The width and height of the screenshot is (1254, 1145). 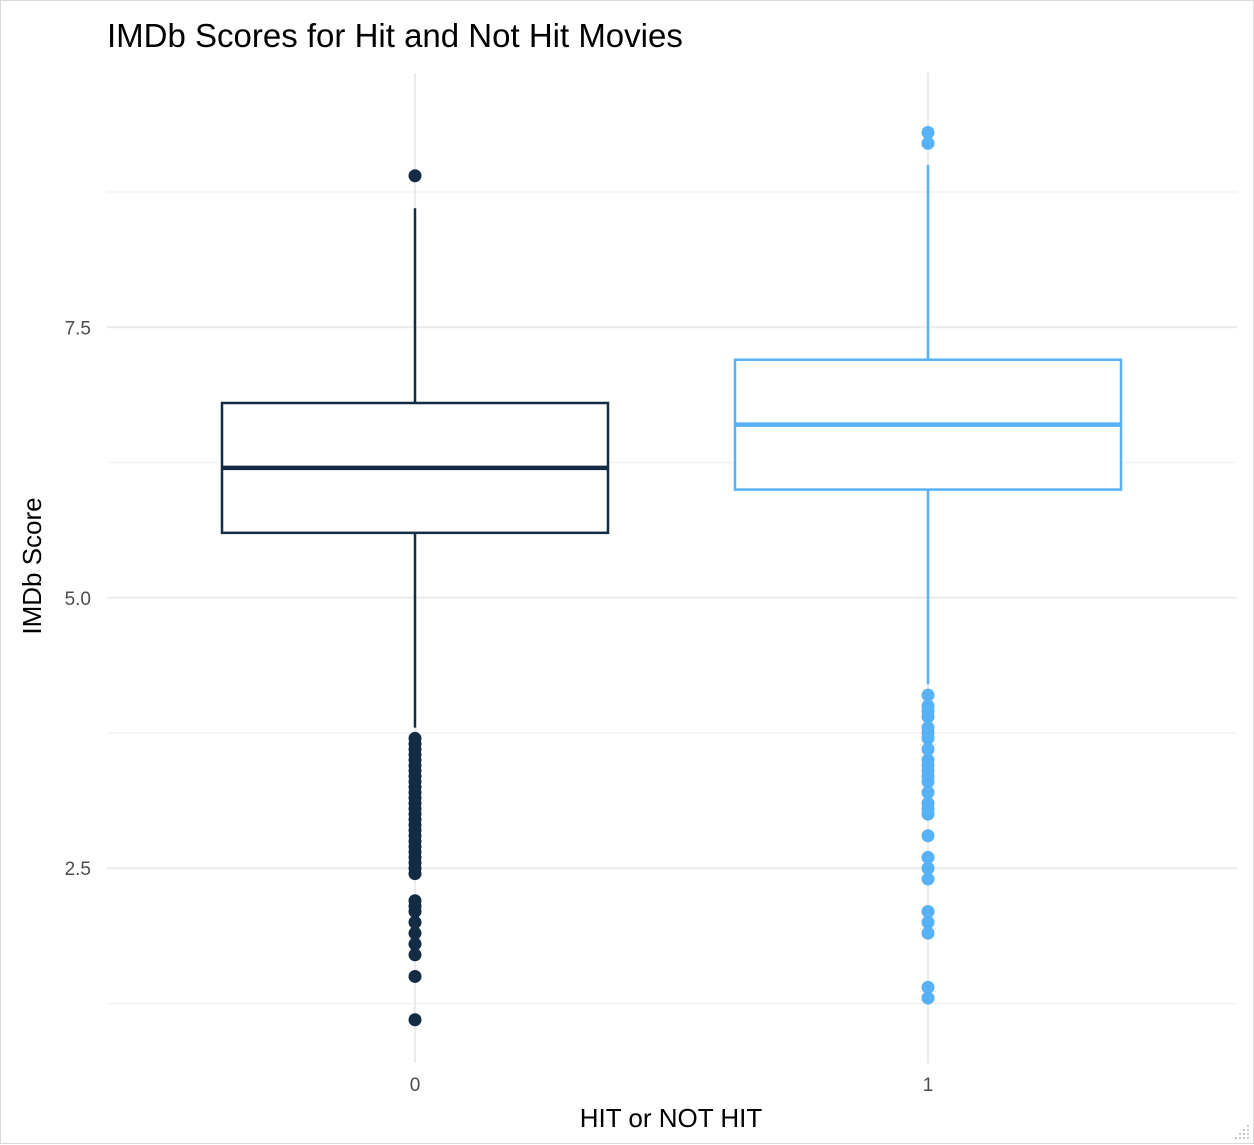 I want to click on chart-title: IMDb Scores for Hit and Not Hit Movies, so click(x=395, y=35).